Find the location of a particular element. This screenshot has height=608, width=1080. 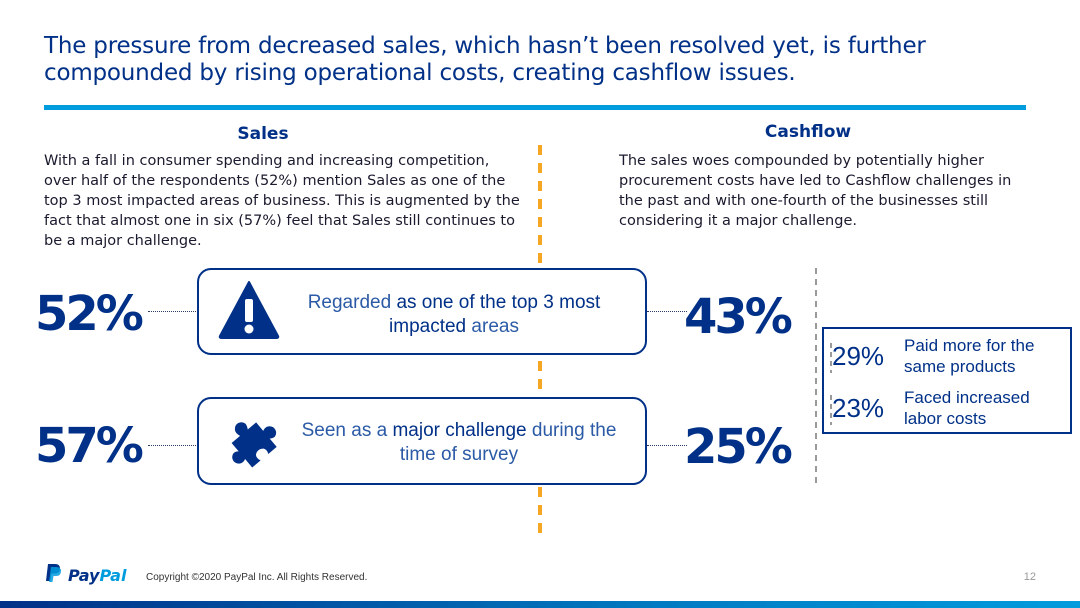

cashflow-stat-1-percent: 43% is located at coordinates (738, 317).